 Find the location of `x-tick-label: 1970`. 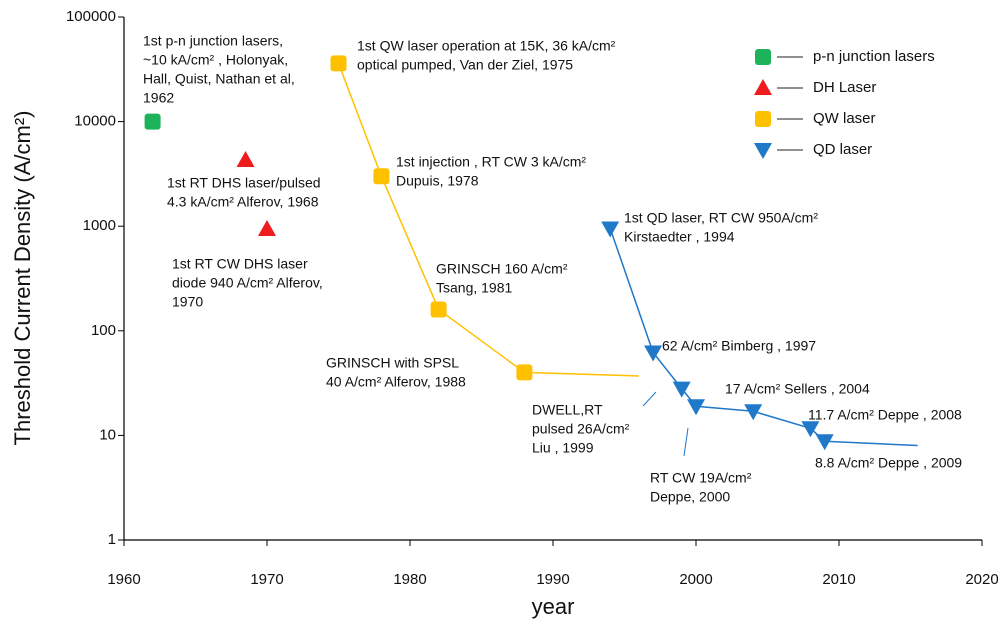

x-tick-label: 1970 is located at coordinates (266, 579).